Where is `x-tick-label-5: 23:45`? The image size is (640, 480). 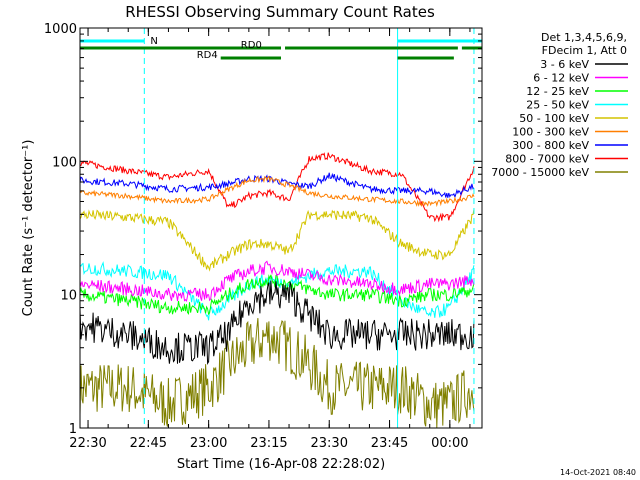
x-tick-label-5: 23:45 is located at coordinates (389, 443).